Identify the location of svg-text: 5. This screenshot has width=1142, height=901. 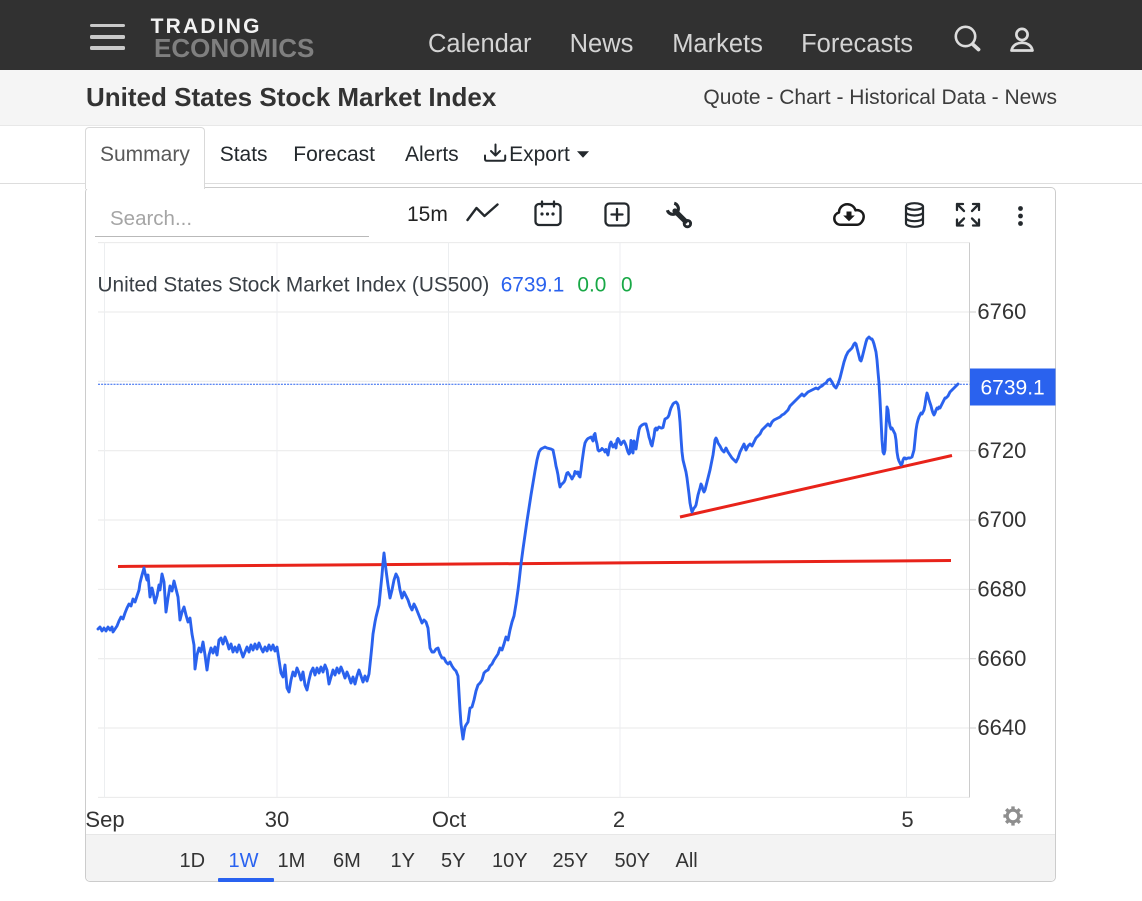
(907, 819).